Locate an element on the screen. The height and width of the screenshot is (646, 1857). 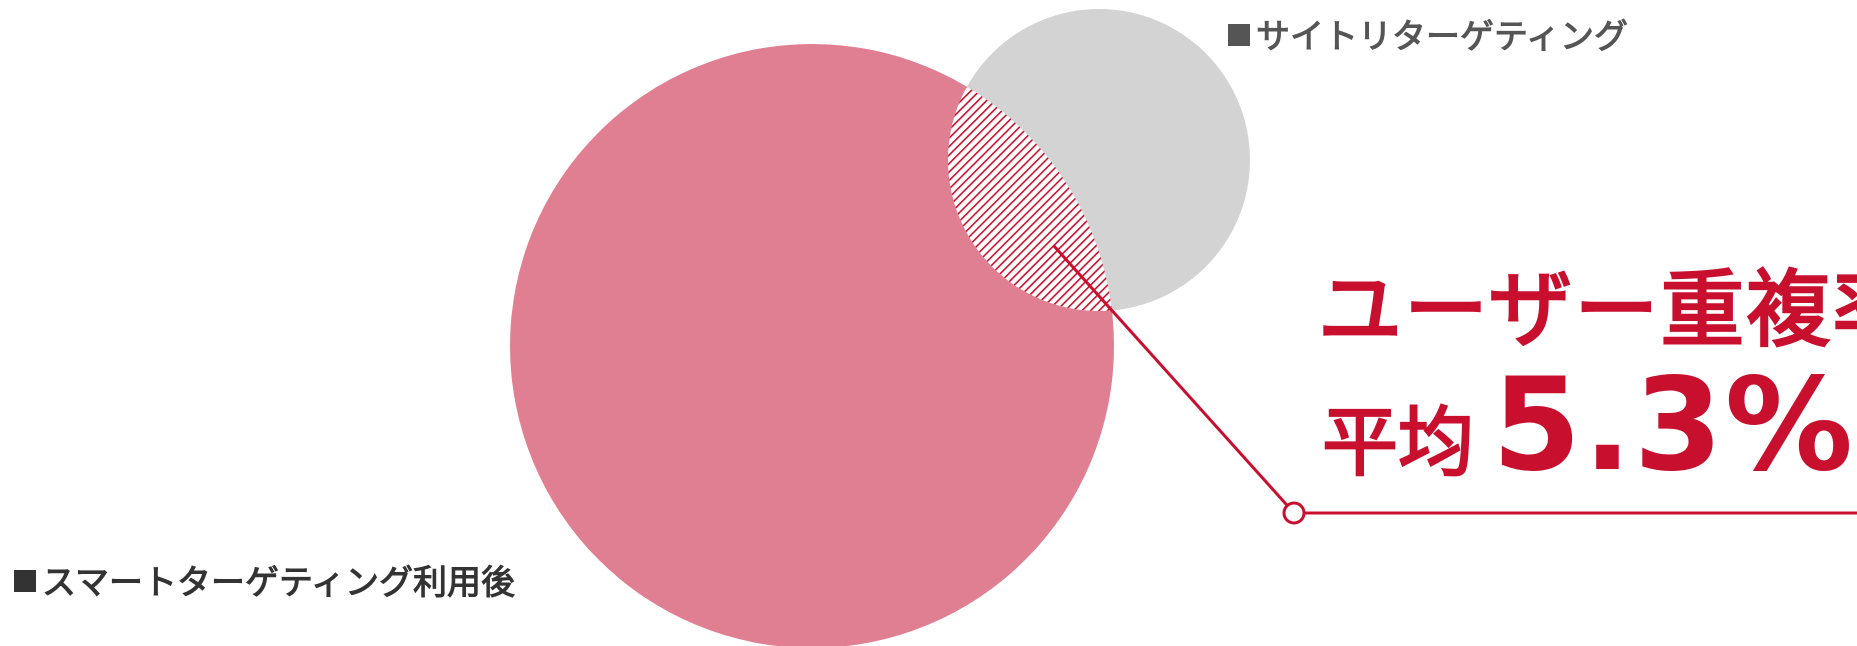
smart-targeting-legend-marker is located at coordinates (25, 581).